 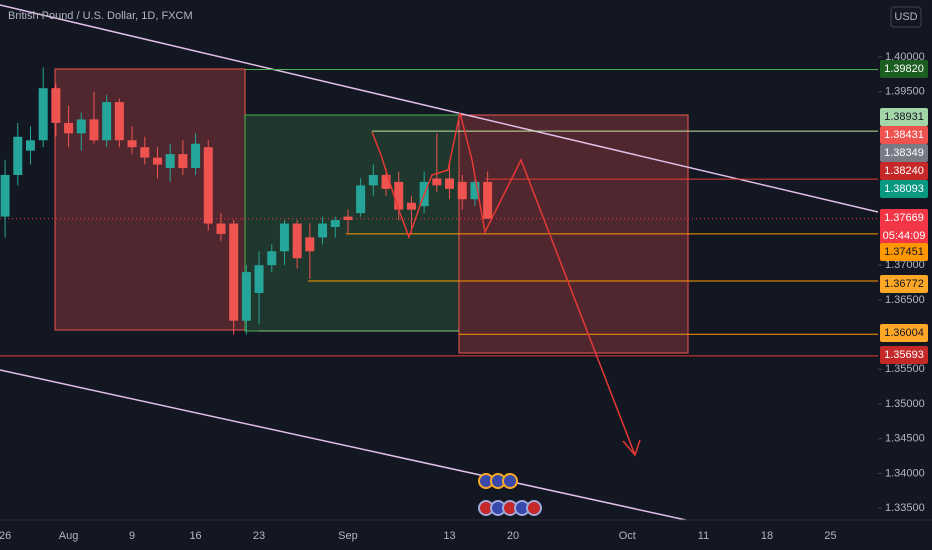 I want to click on x-tick-label: 26, so click(x=5, y=536).